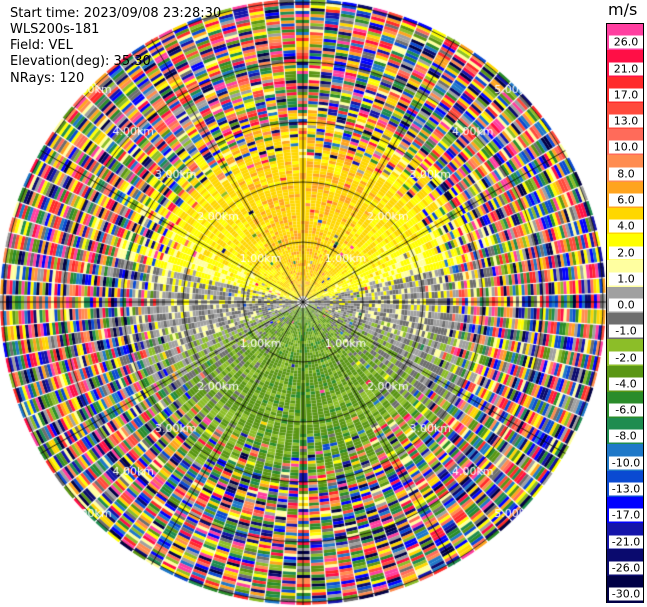 Image resolution: width=647 pixels, height=607 pixels. Describe the element at coordinates (626, 121) in the screenshot. I see `colorbar-tick-label: 13.0` at that location.